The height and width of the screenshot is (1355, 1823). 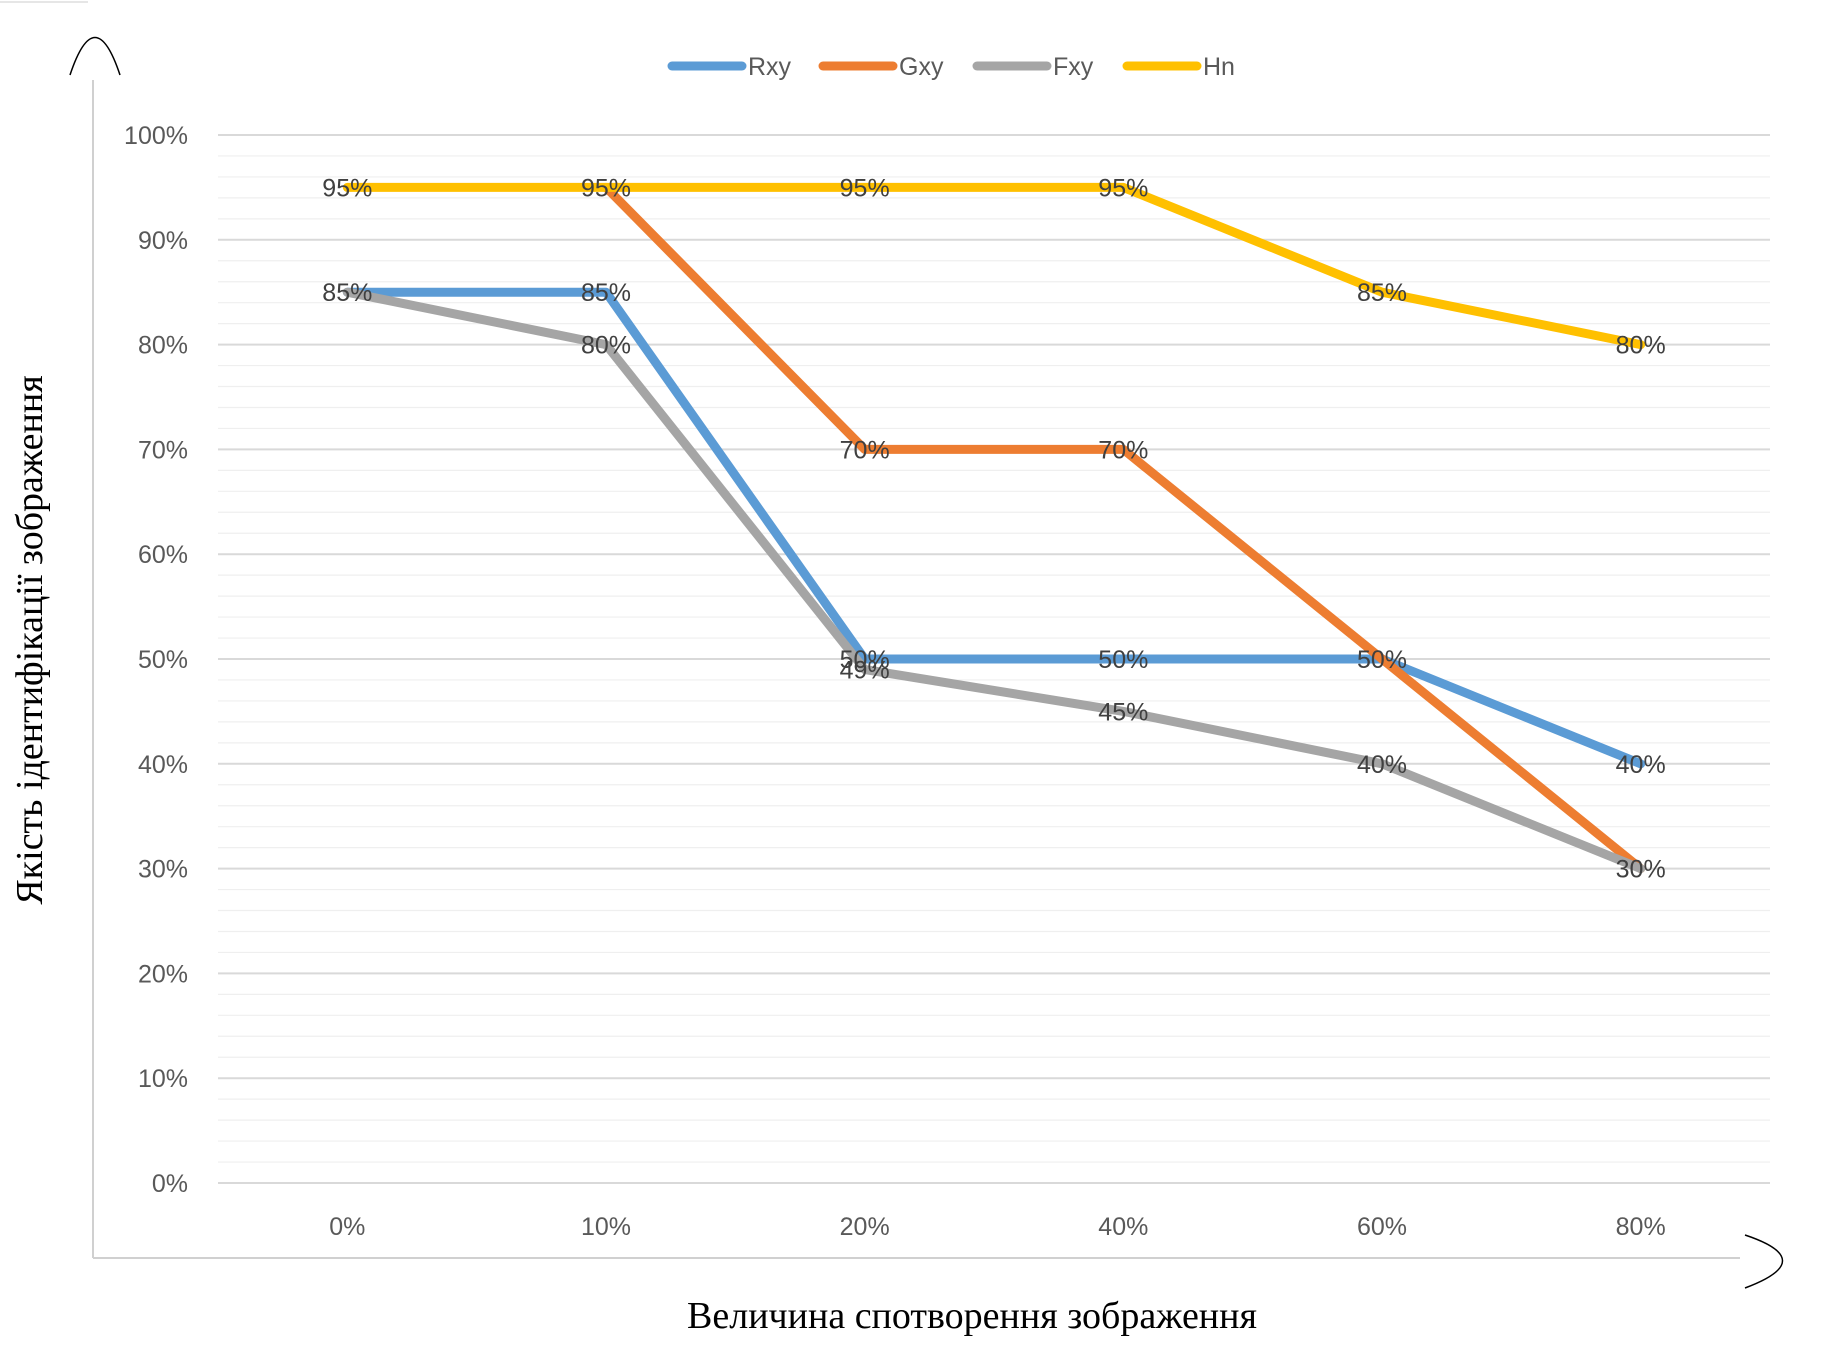 I want to click on y-tick-label: 30%, so click(x=163, y=870).